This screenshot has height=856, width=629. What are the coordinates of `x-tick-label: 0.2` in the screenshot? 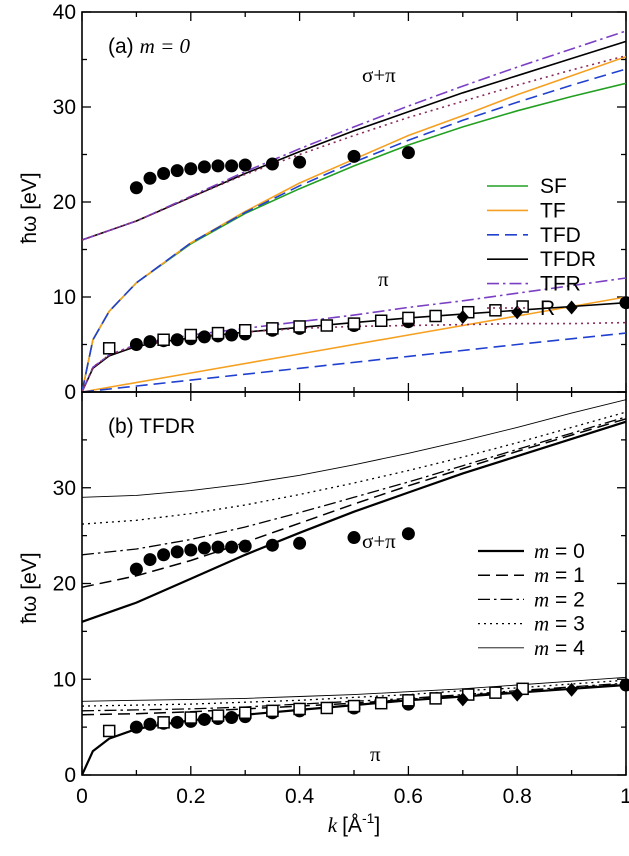 It's located at (190, 796).